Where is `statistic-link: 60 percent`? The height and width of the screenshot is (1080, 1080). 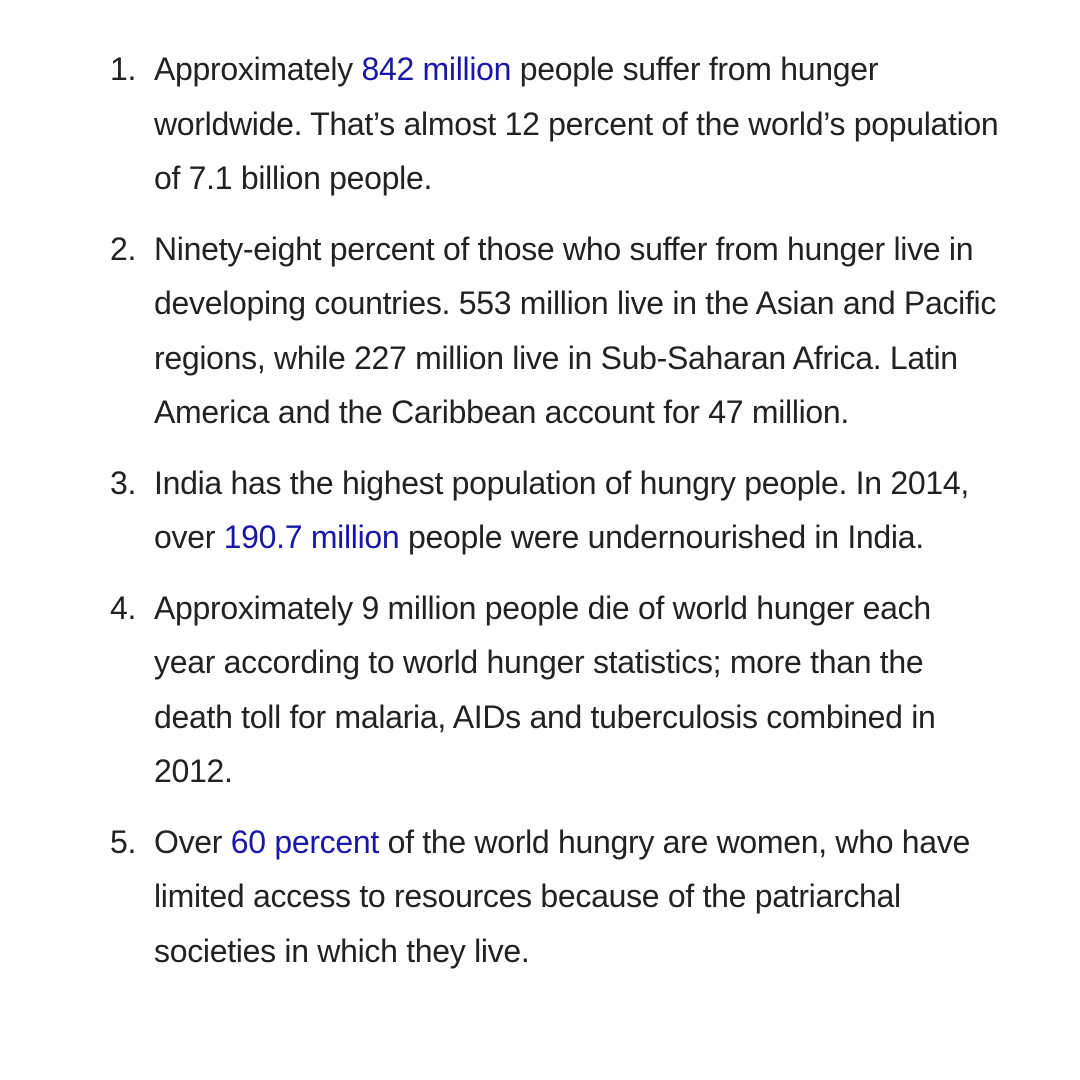 statistic-link: 60 percent is located at coordinates (305, 841).